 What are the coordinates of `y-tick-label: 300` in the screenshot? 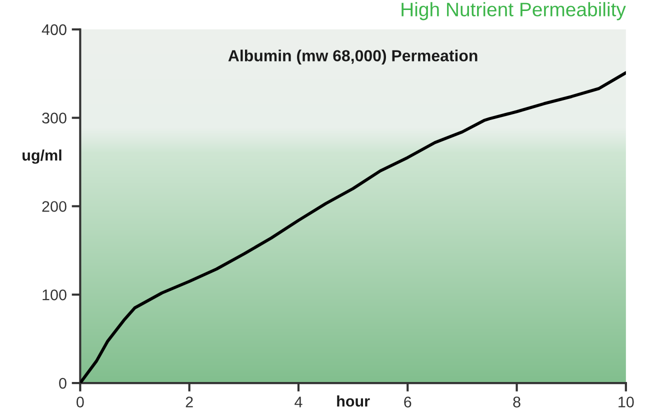 It's located at (54, 118).